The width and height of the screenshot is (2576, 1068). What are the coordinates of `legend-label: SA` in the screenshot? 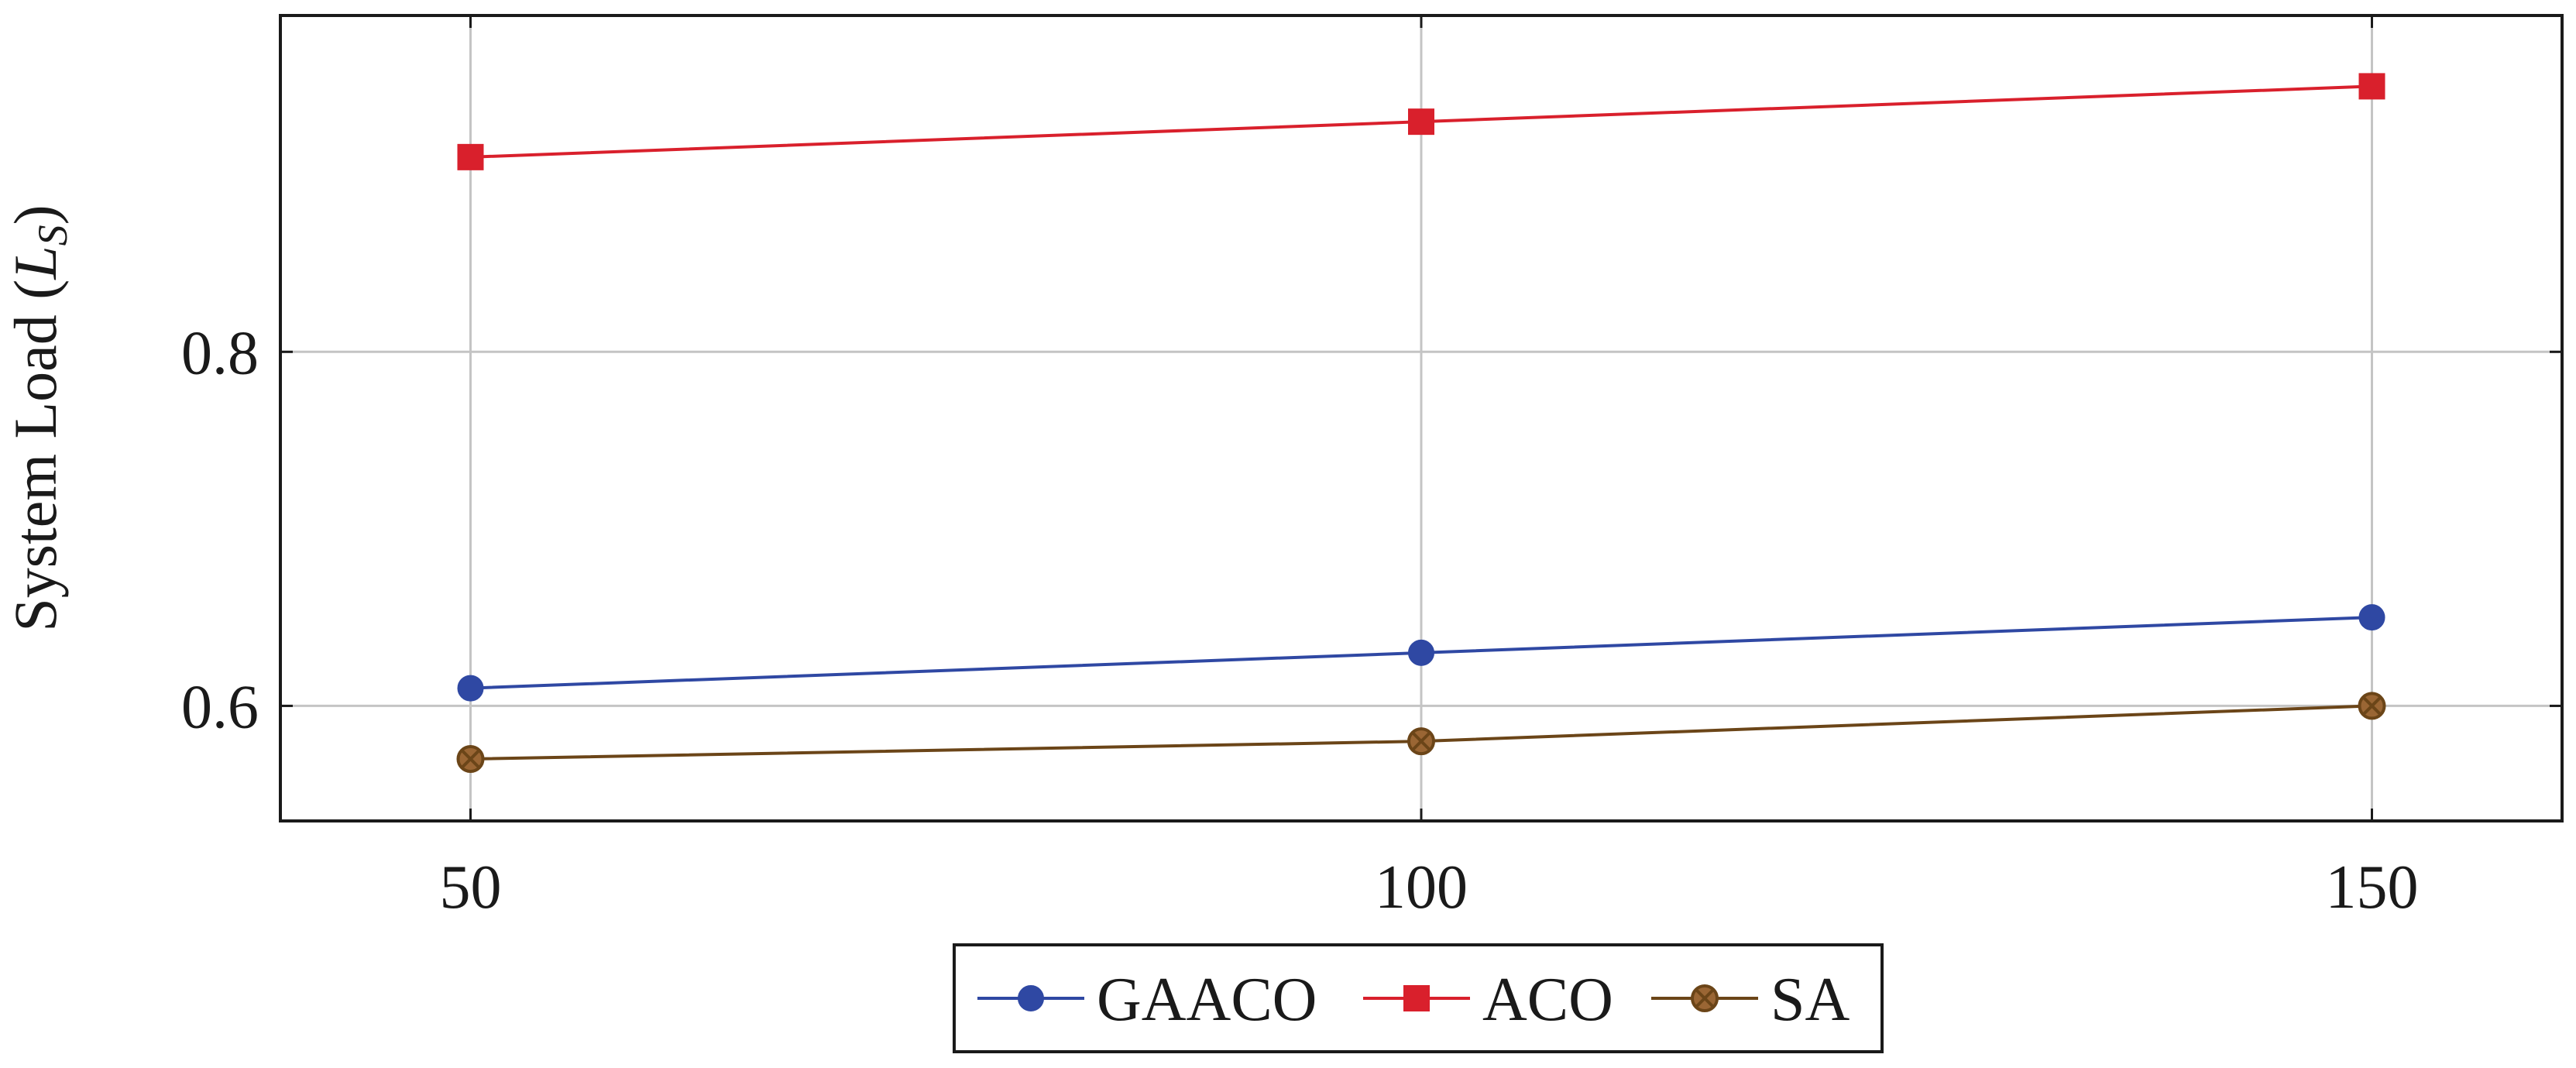 It's located at (1810, 1000).